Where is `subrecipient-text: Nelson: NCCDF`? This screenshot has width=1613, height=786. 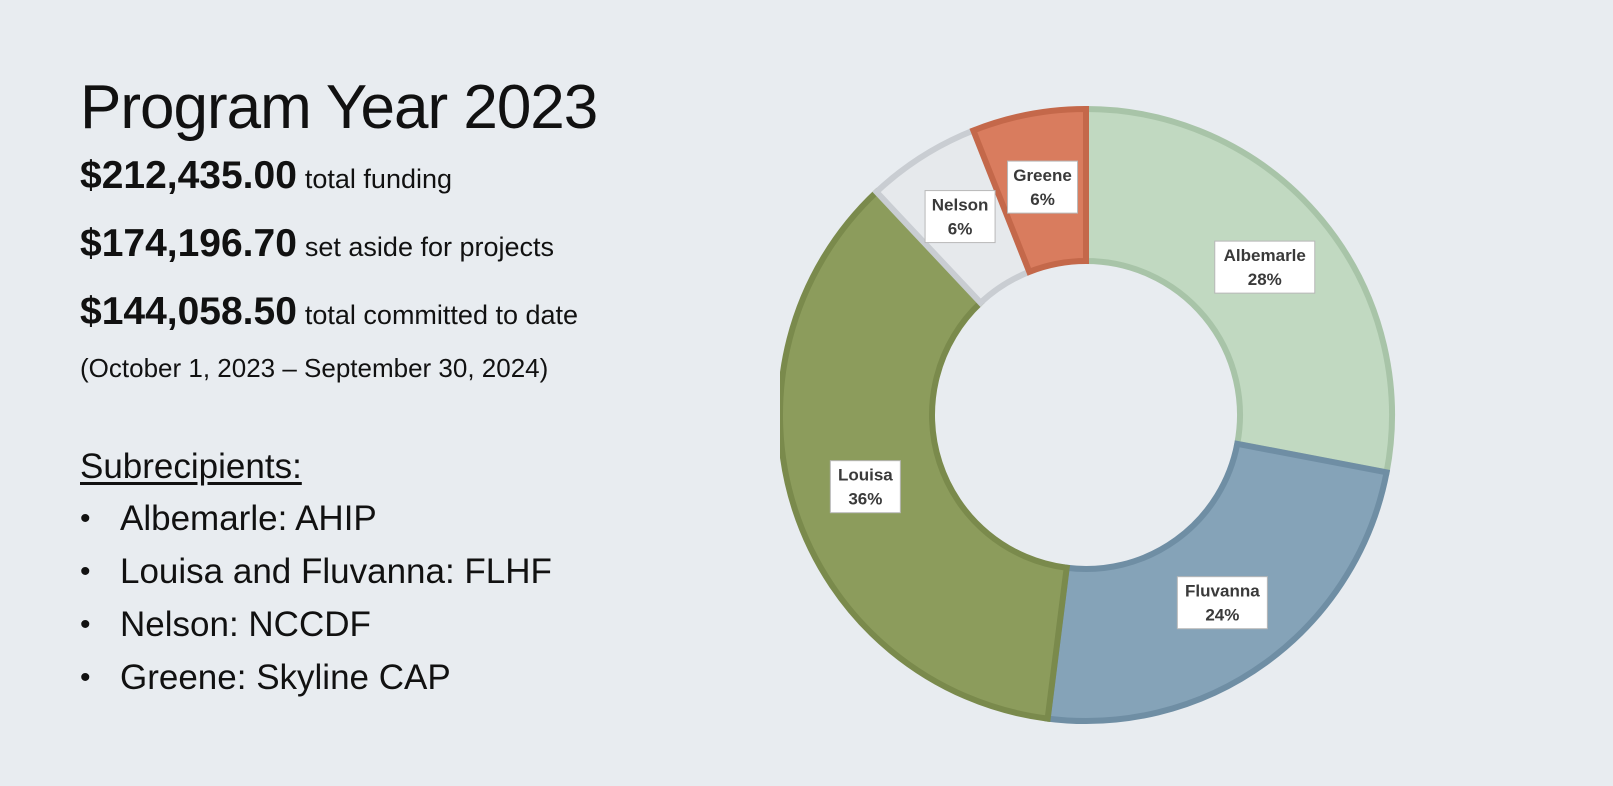 subrecipient-text: Nelson: NCCDF is located at coordinates (245, 624).